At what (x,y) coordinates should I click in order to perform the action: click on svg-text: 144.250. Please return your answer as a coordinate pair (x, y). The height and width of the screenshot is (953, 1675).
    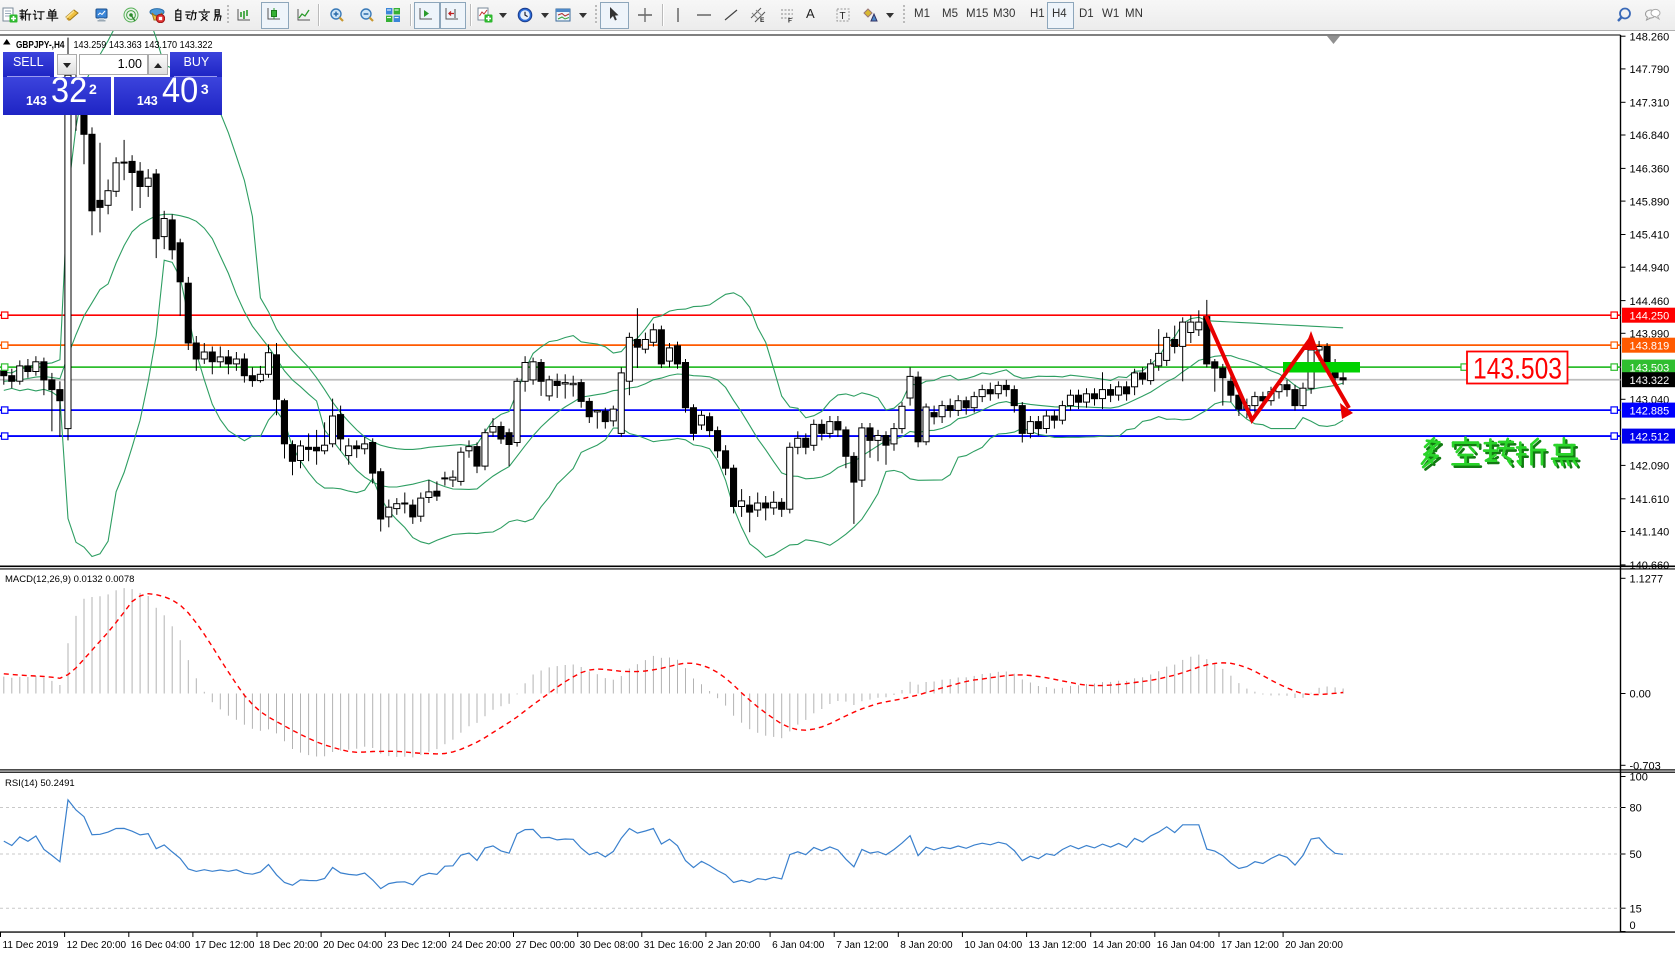
    Looking at the image, I should click on (1650, 316).